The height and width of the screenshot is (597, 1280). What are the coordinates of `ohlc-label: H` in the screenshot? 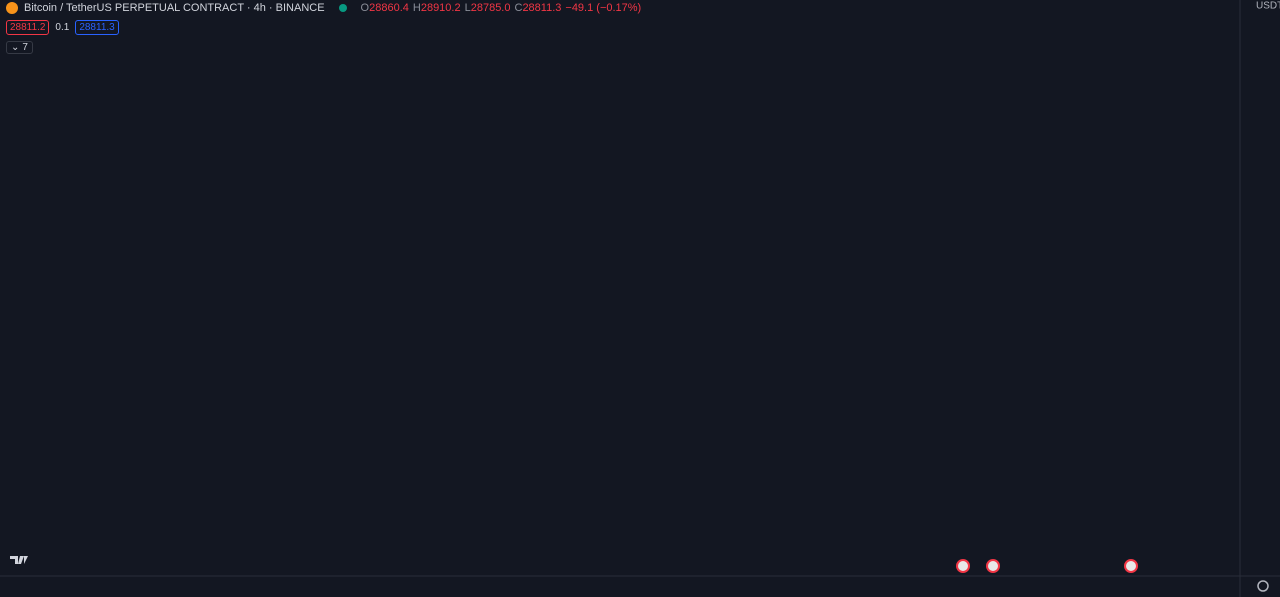 It's located at (416, 8).